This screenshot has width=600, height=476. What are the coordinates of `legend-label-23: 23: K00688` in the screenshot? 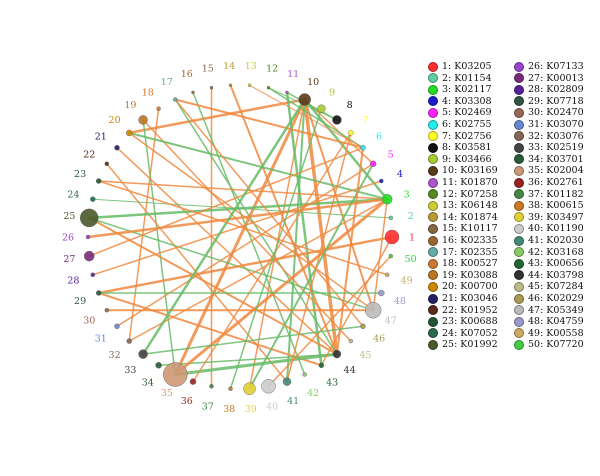 It's located at (470, 322).